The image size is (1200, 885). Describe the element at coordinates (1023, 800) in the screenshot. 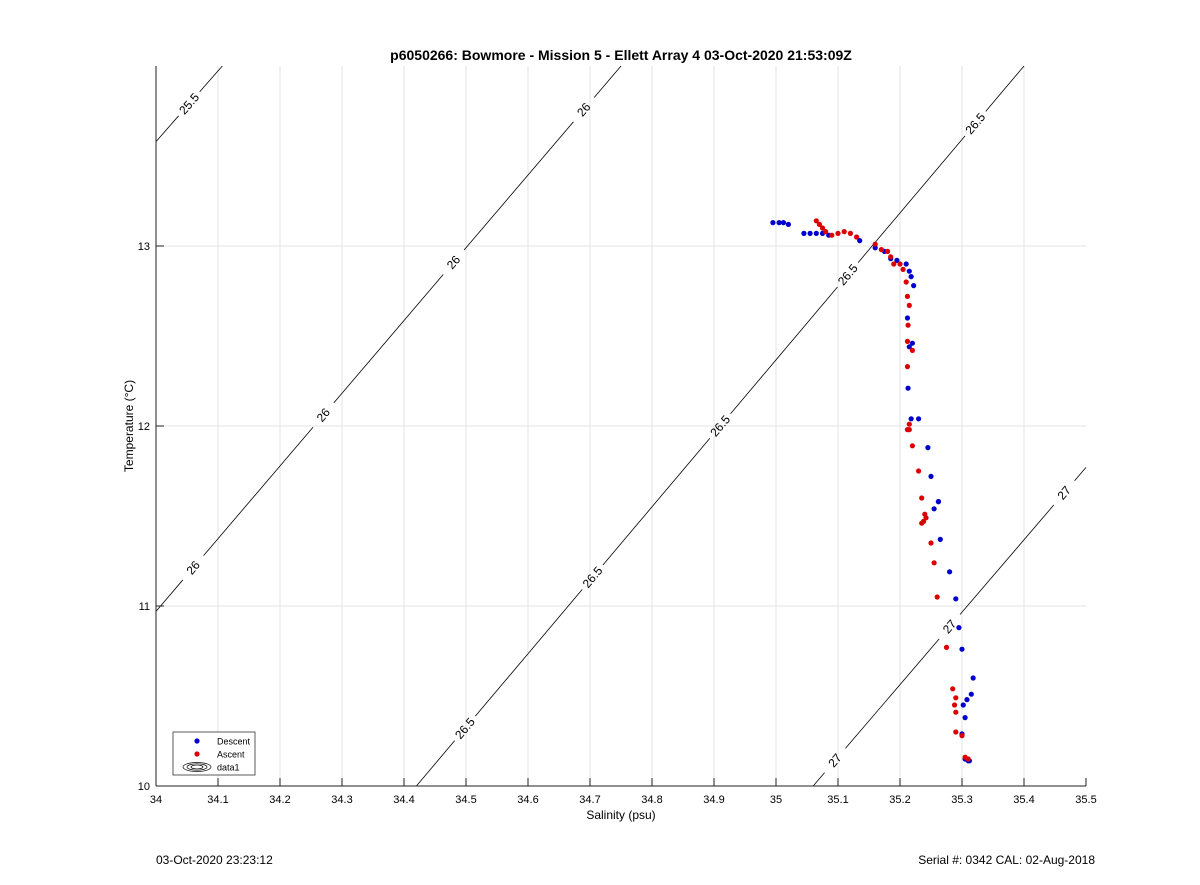

I see `x-tick-label: 35.4` at that location.